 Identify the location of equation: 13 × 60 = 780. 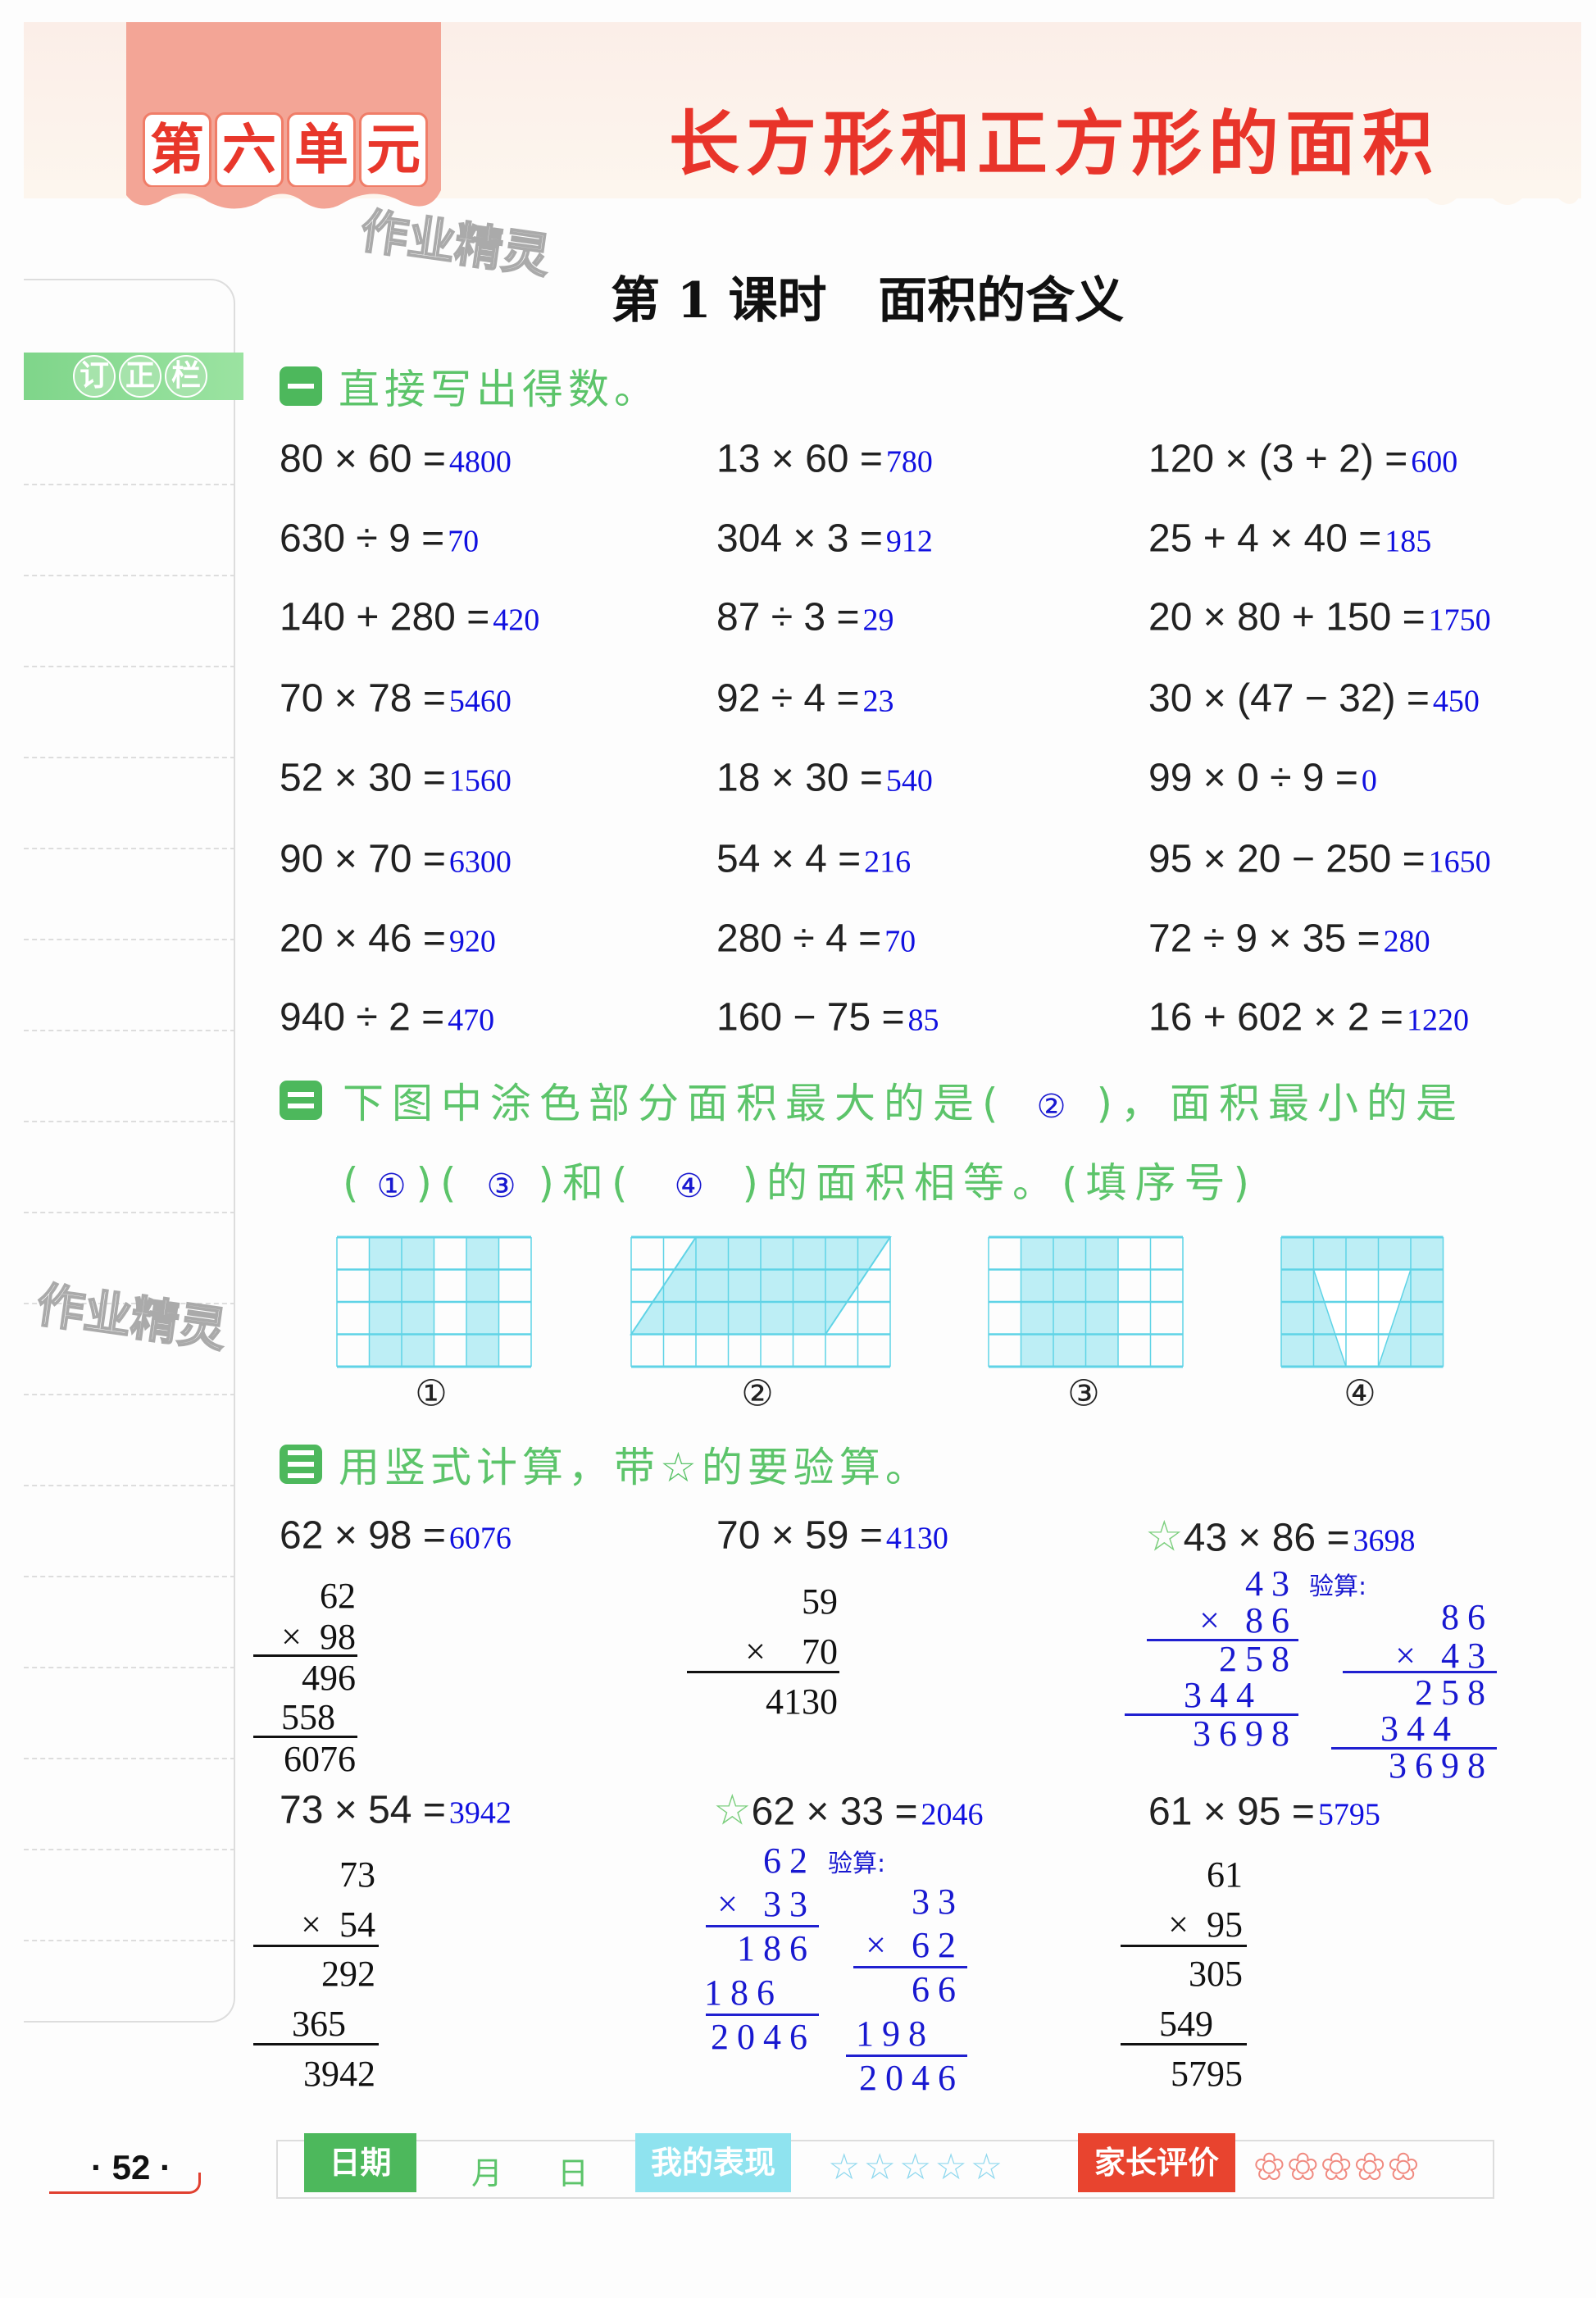
(824, 459).